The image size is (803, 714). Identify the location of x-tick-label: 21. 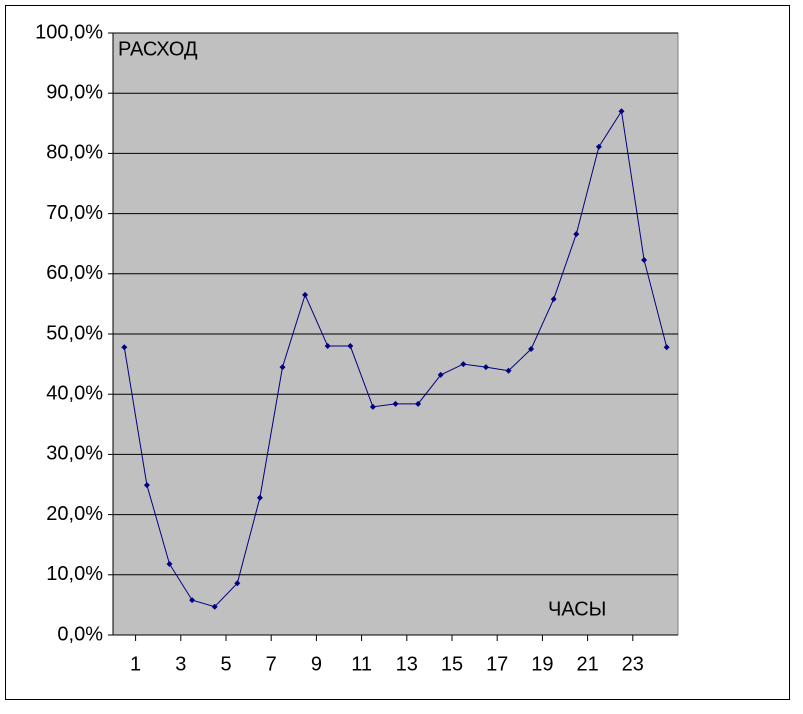
(587, 664).